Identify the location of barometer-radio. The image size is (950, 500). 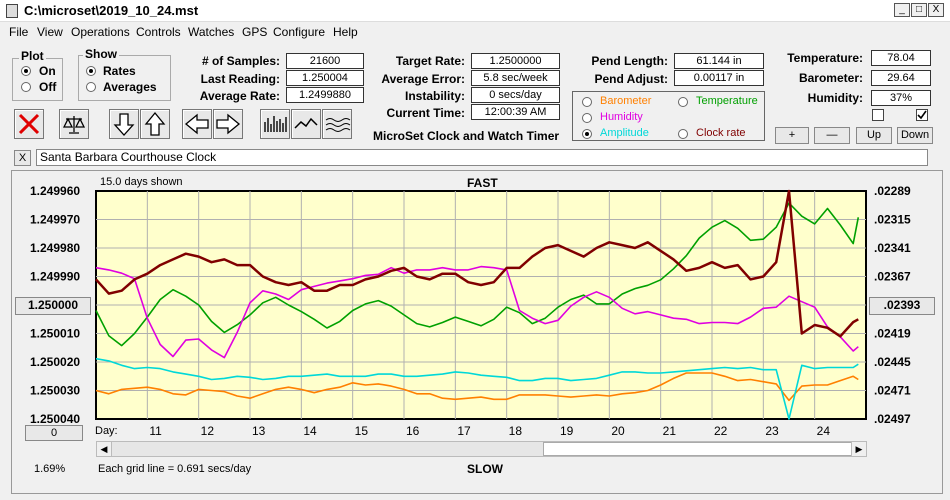
(587, 102).